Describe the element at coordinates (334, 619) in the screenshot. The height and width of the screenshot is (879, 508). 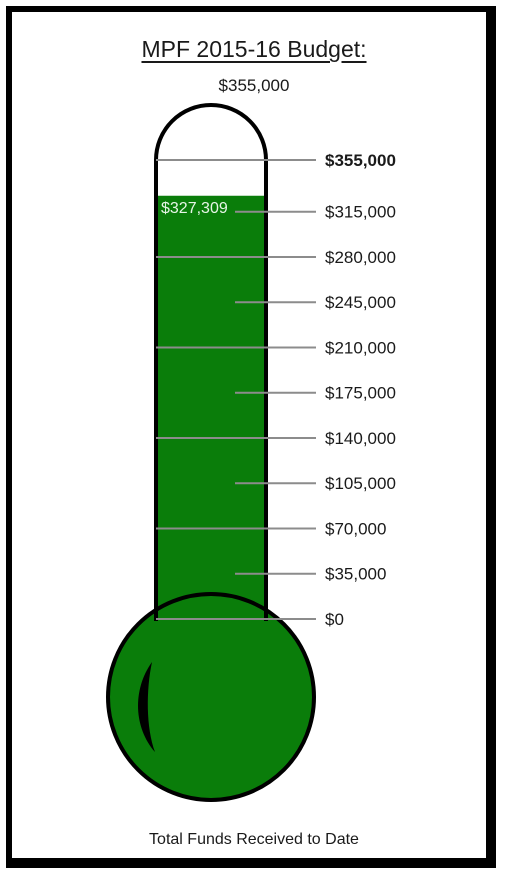
I see `tick-label: $0` at that location.